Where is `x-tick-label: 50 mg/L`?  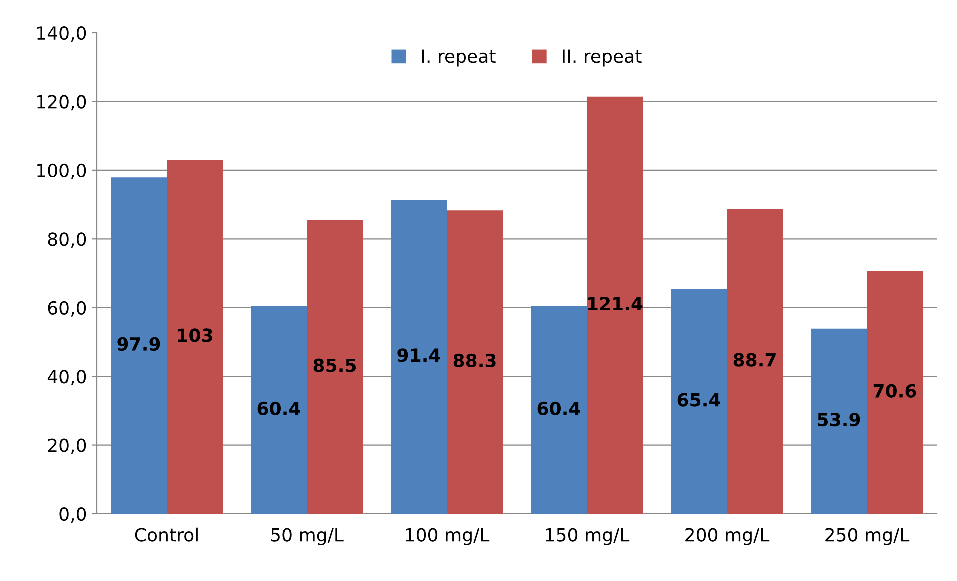
x-tick-label: 50 mg/L is located at coordinates (307, 537).